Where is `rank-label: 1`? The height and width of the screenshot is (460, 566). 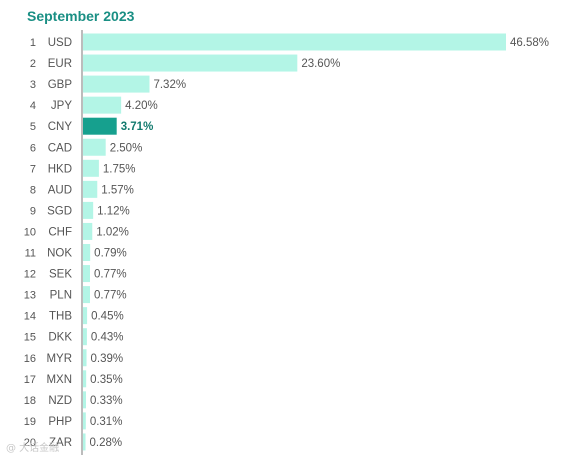
rank-label: 1 is located at coordinates (33, 43).